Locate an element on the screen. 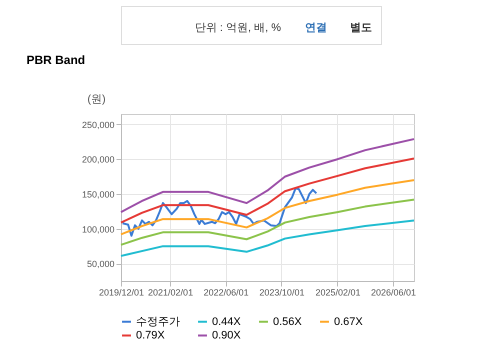 Image resolution: width=485 pixels, height=362 pixels. legend-label: 0.44X is located at coordinates (227, 322).